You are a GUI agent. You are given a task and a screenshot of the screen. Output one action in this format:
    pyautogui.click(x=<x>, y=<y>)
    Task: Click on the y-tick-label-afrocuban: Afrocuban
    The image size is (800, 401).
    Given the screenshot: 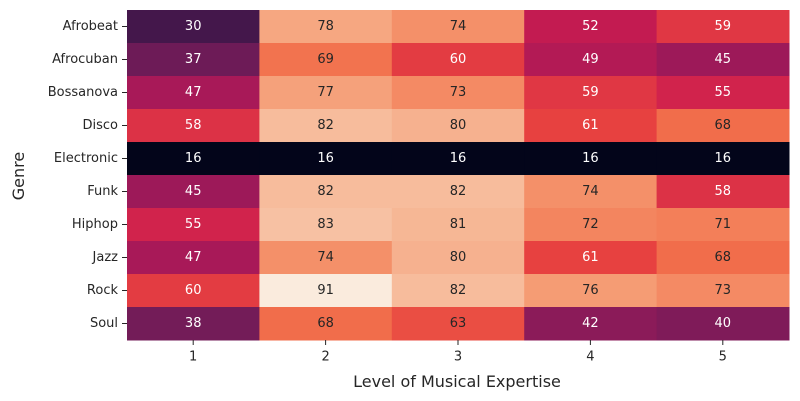 What is the action you would take?
    pyautogui.click(x=85, y=59)
    